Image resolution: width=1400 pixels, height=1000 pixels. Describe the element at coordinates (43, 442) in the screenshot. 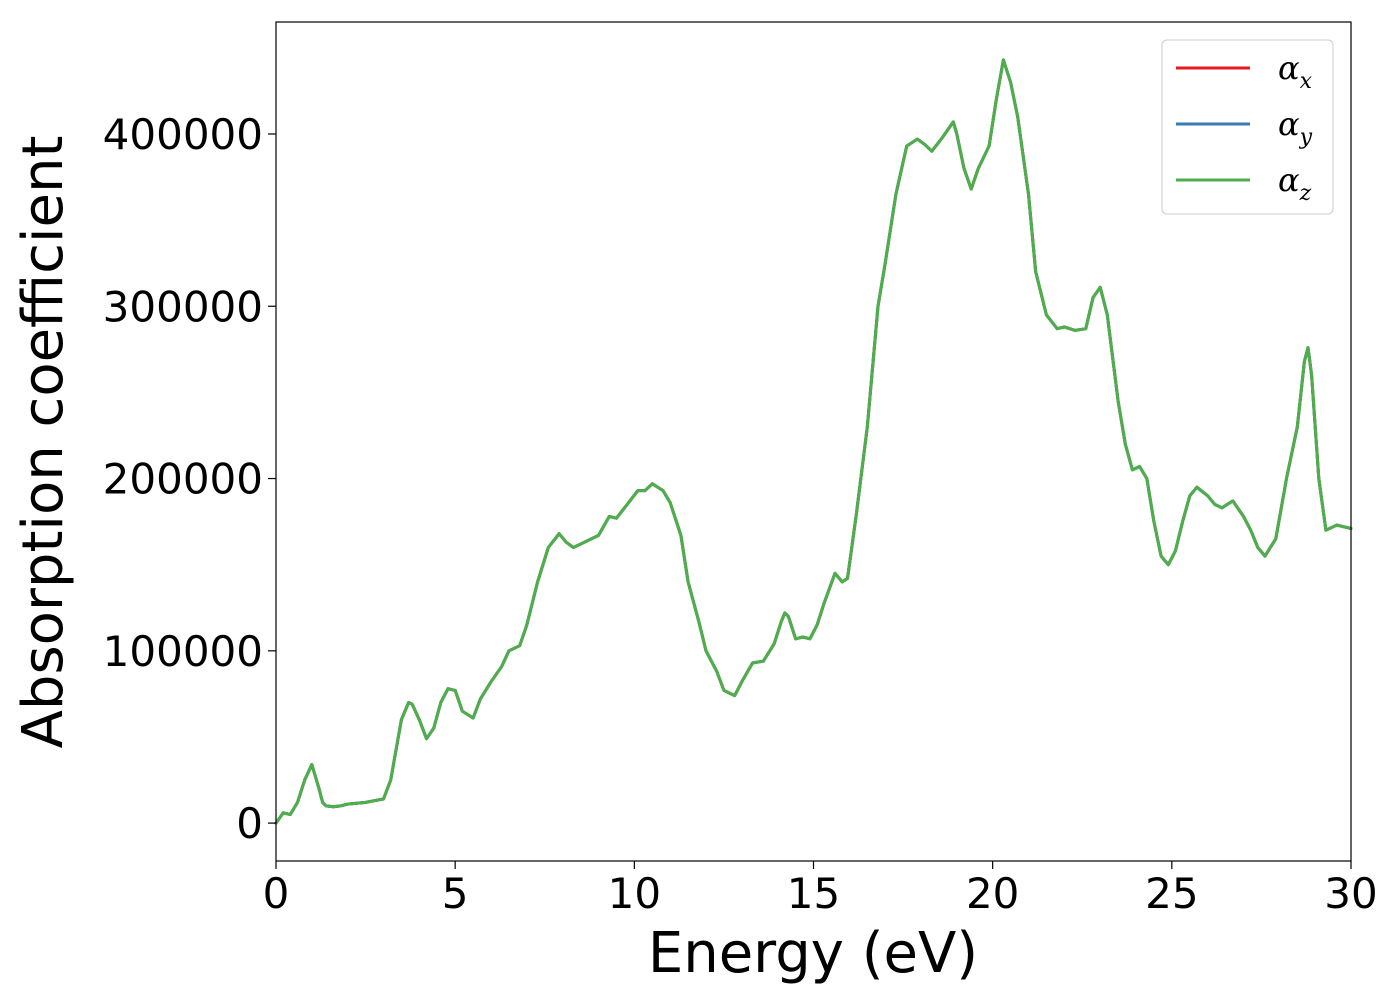

I see `y-axis-label: Absorption coefficient` at that location.